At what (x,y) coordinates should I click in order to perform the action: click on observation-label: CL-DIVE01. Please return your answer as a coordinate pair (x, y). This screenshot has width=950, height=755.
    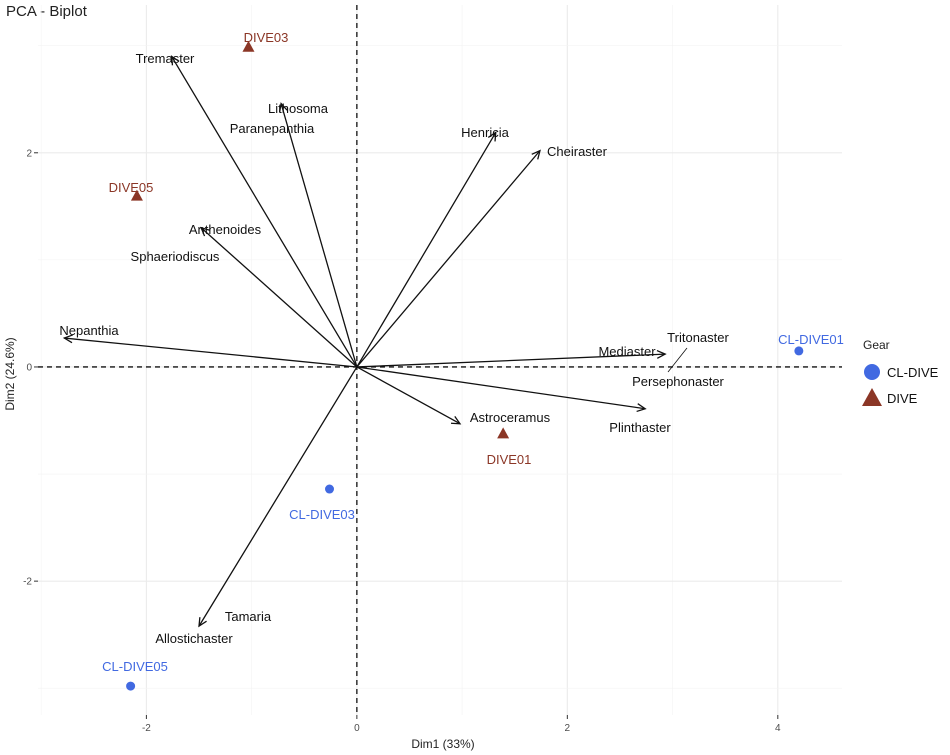
    Looking at the image, I should click on (811, 339).